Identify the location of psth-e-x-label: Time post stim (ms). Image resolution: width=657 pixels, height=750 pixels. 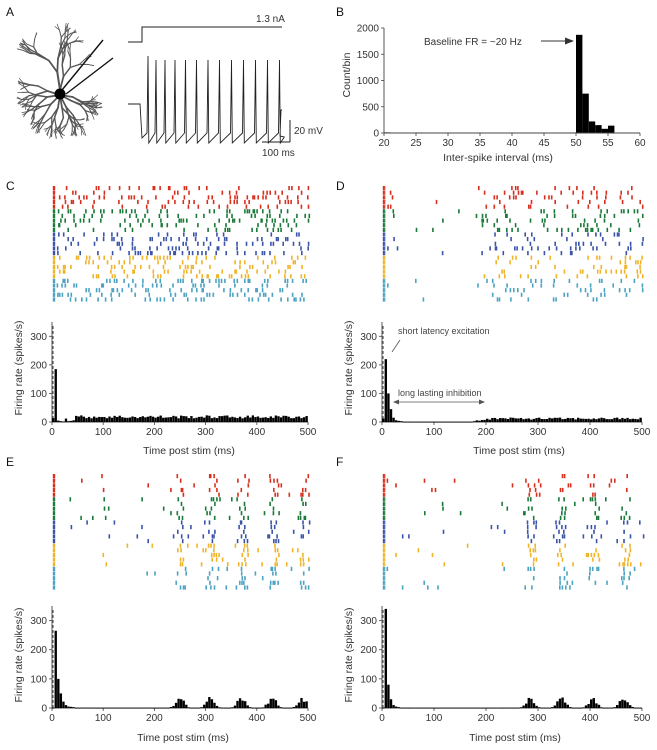
(183, 738).